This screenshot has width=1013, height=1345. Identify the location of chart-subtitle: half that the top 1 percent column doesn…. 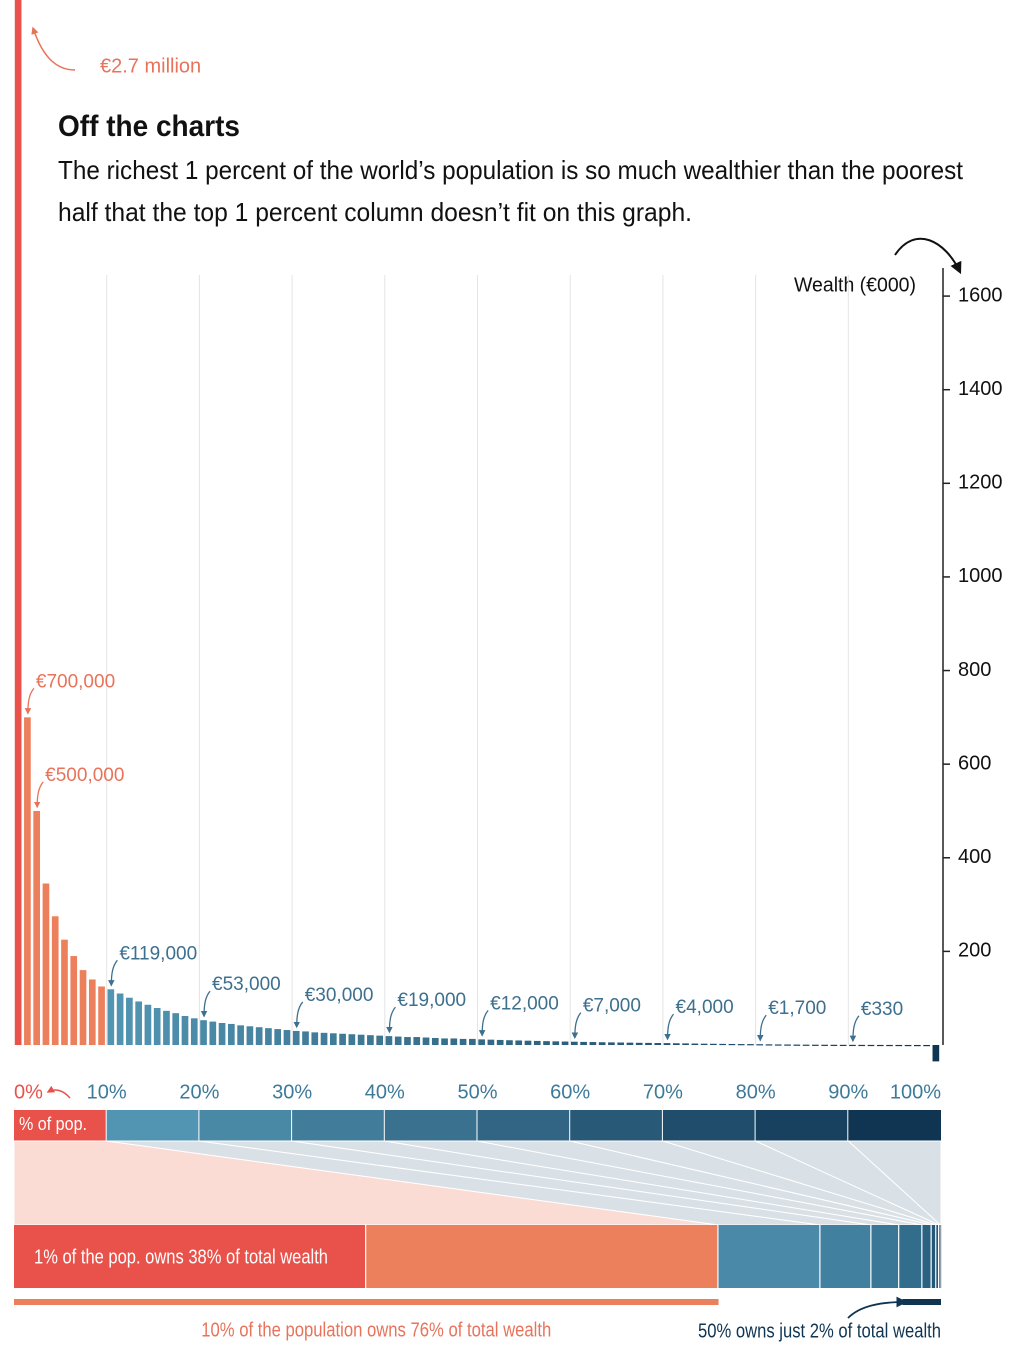
(375, 212).